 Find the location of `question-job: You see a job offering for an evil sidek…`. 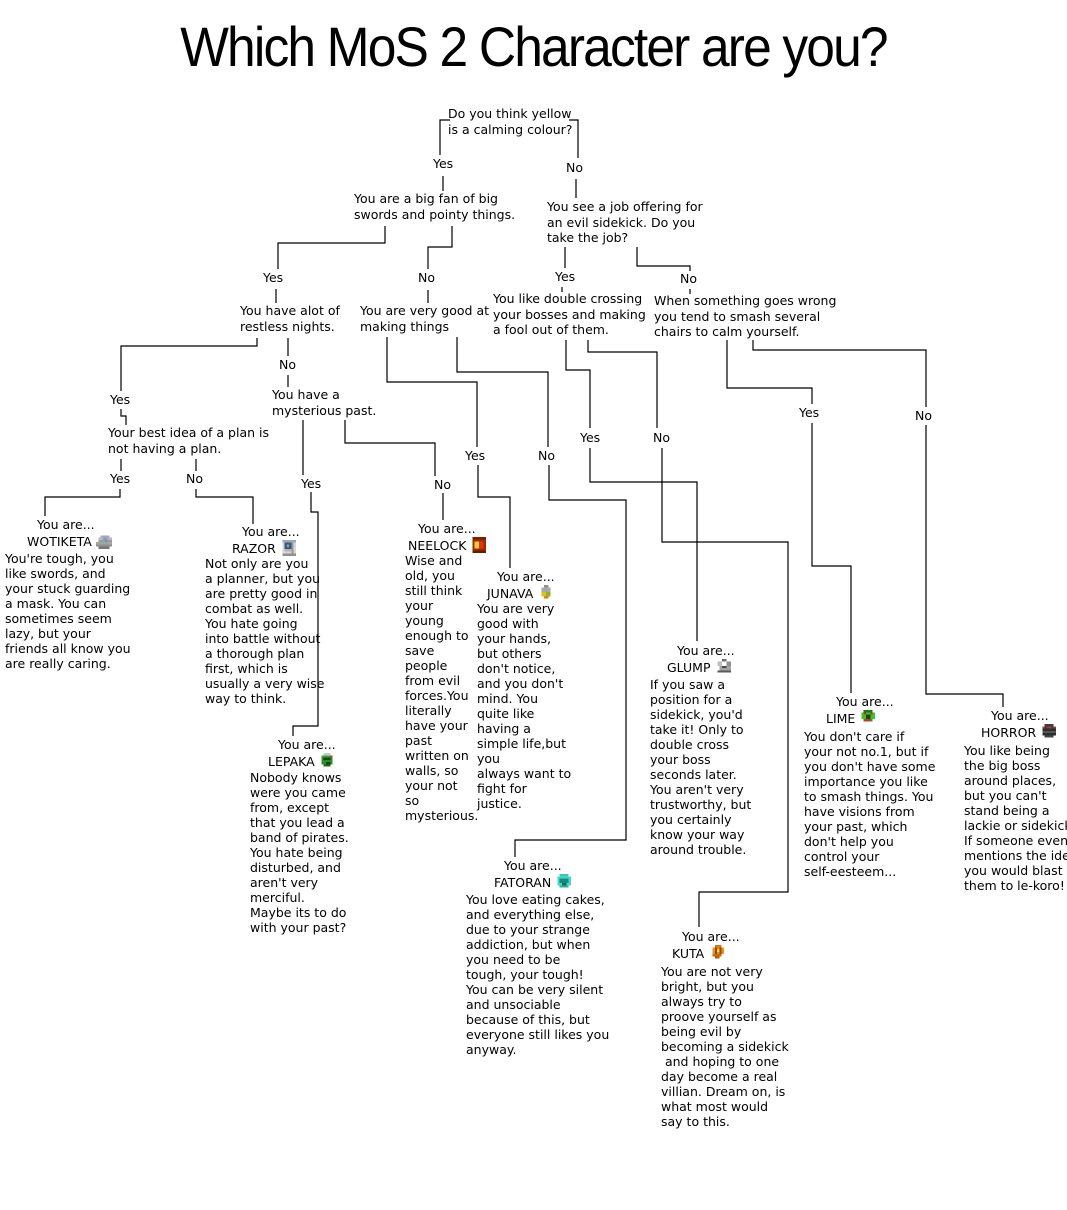

question-job: You see a job offering for an evil sidek… is located at coordinates (625, 222).